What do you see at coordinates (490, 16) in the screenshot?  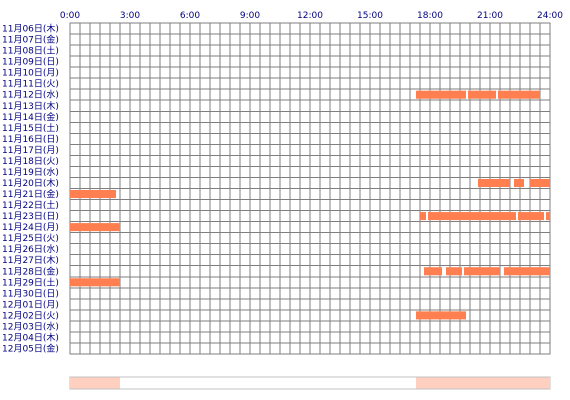 I see `x-tick-label: 21:00` at bounding box center [490, 16].